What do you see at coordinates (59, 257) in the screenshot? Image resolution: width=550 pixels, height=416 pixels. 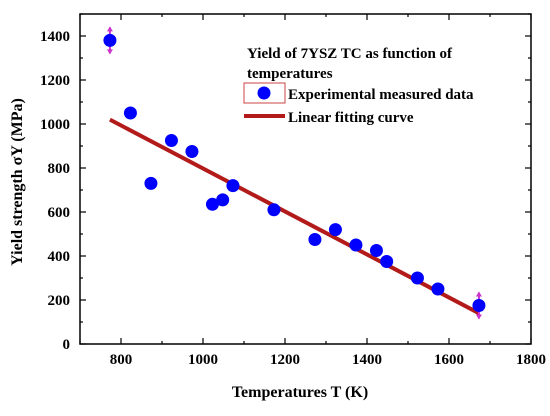 I see `y-tick-label: 400` at bounding box center [59, 257].